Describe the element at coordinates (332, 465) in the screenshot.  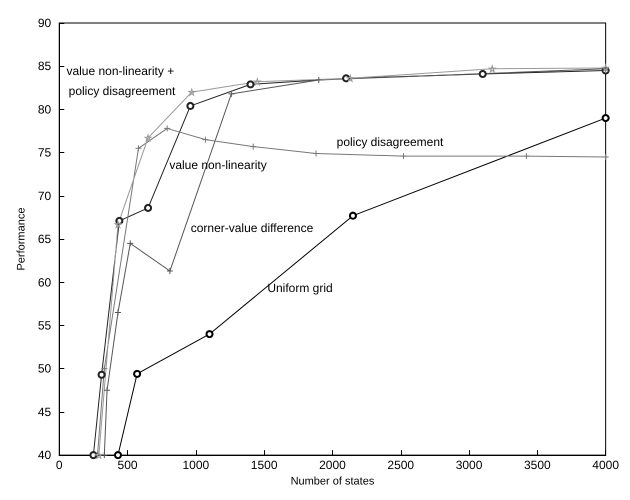
I see `x-tick-label: 2000` at that location.